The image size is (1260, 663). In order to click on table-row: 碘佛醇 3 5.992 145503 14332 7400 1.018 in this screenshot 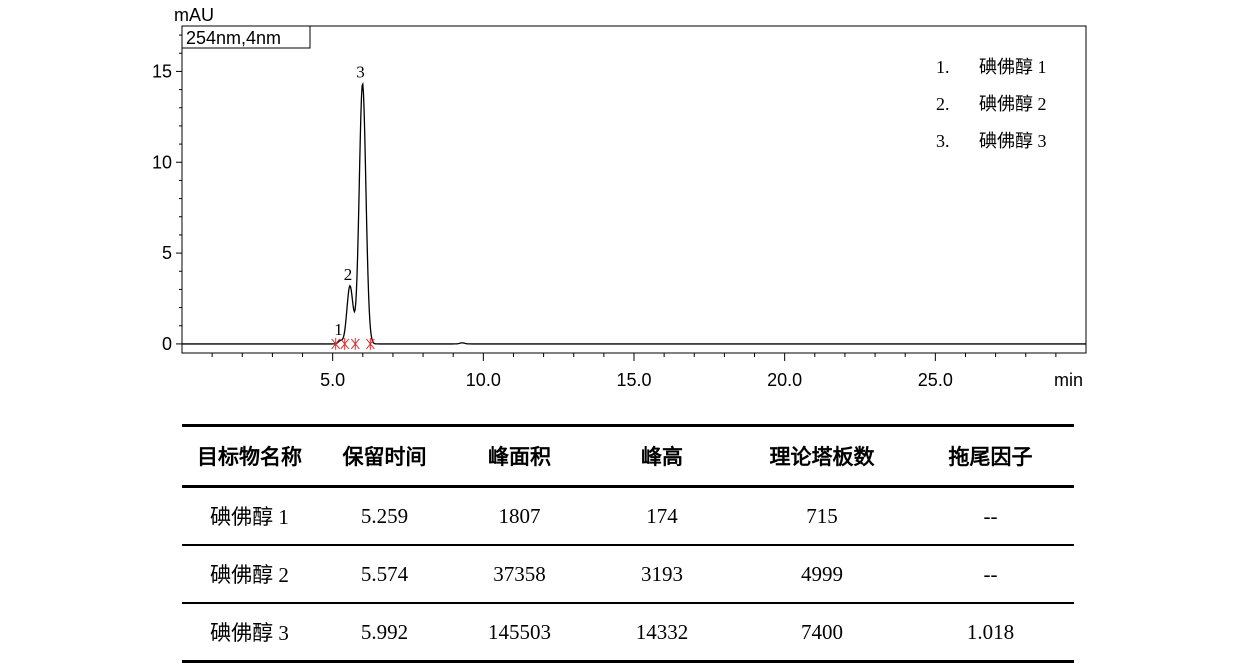, I will do `click(628, 633)`.